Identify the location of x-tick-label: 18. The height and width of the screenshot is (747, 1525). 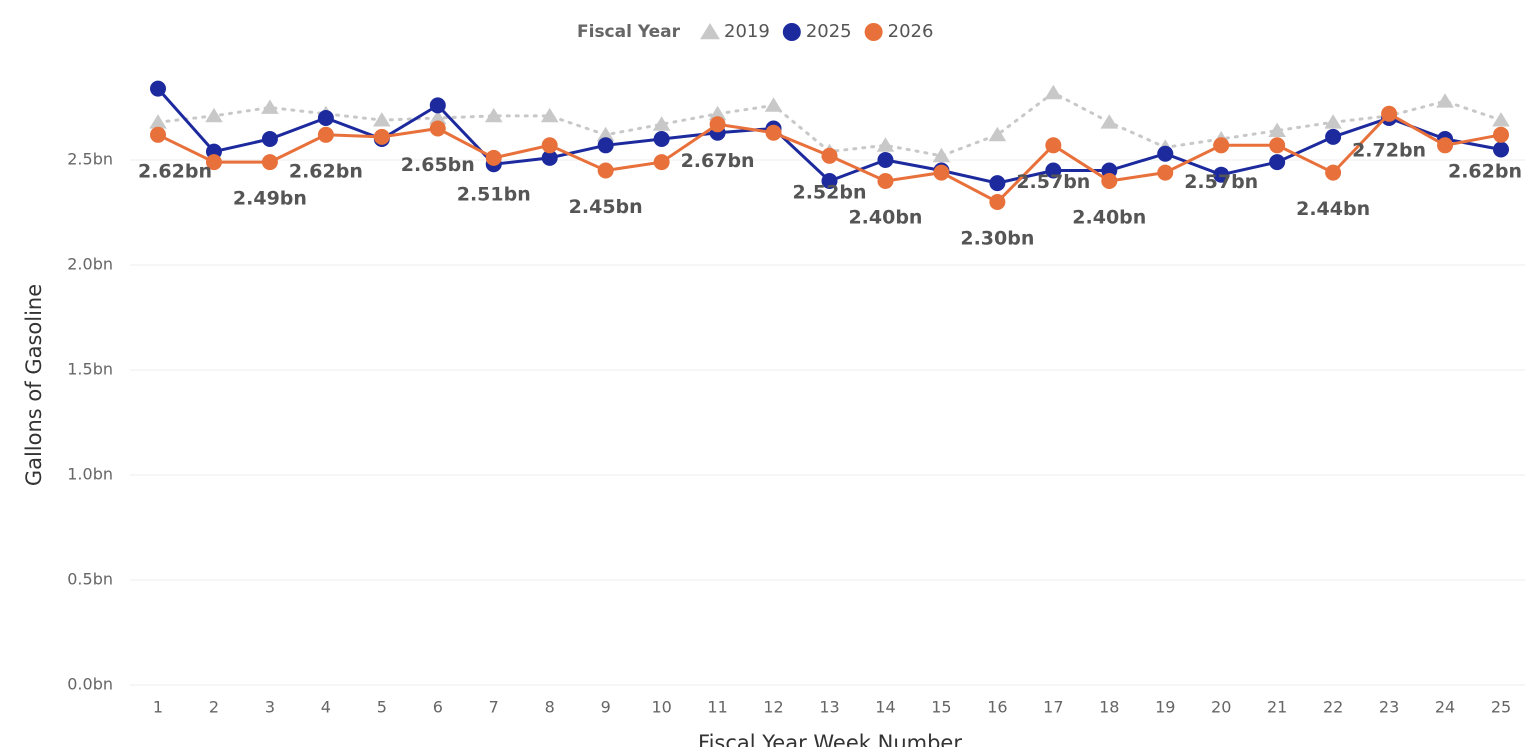
(1109, 707).